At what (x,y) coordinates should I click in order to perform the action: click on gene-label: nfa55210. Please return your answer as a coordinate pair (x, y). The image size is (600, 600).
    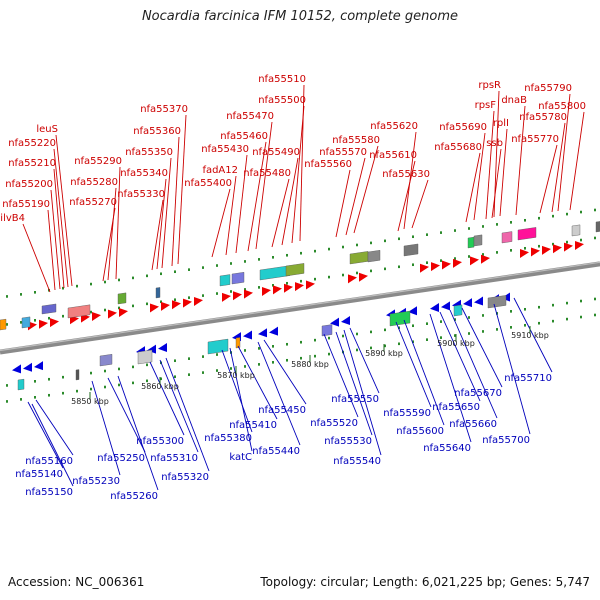
    Looking at the image, I should click on (32, 163).